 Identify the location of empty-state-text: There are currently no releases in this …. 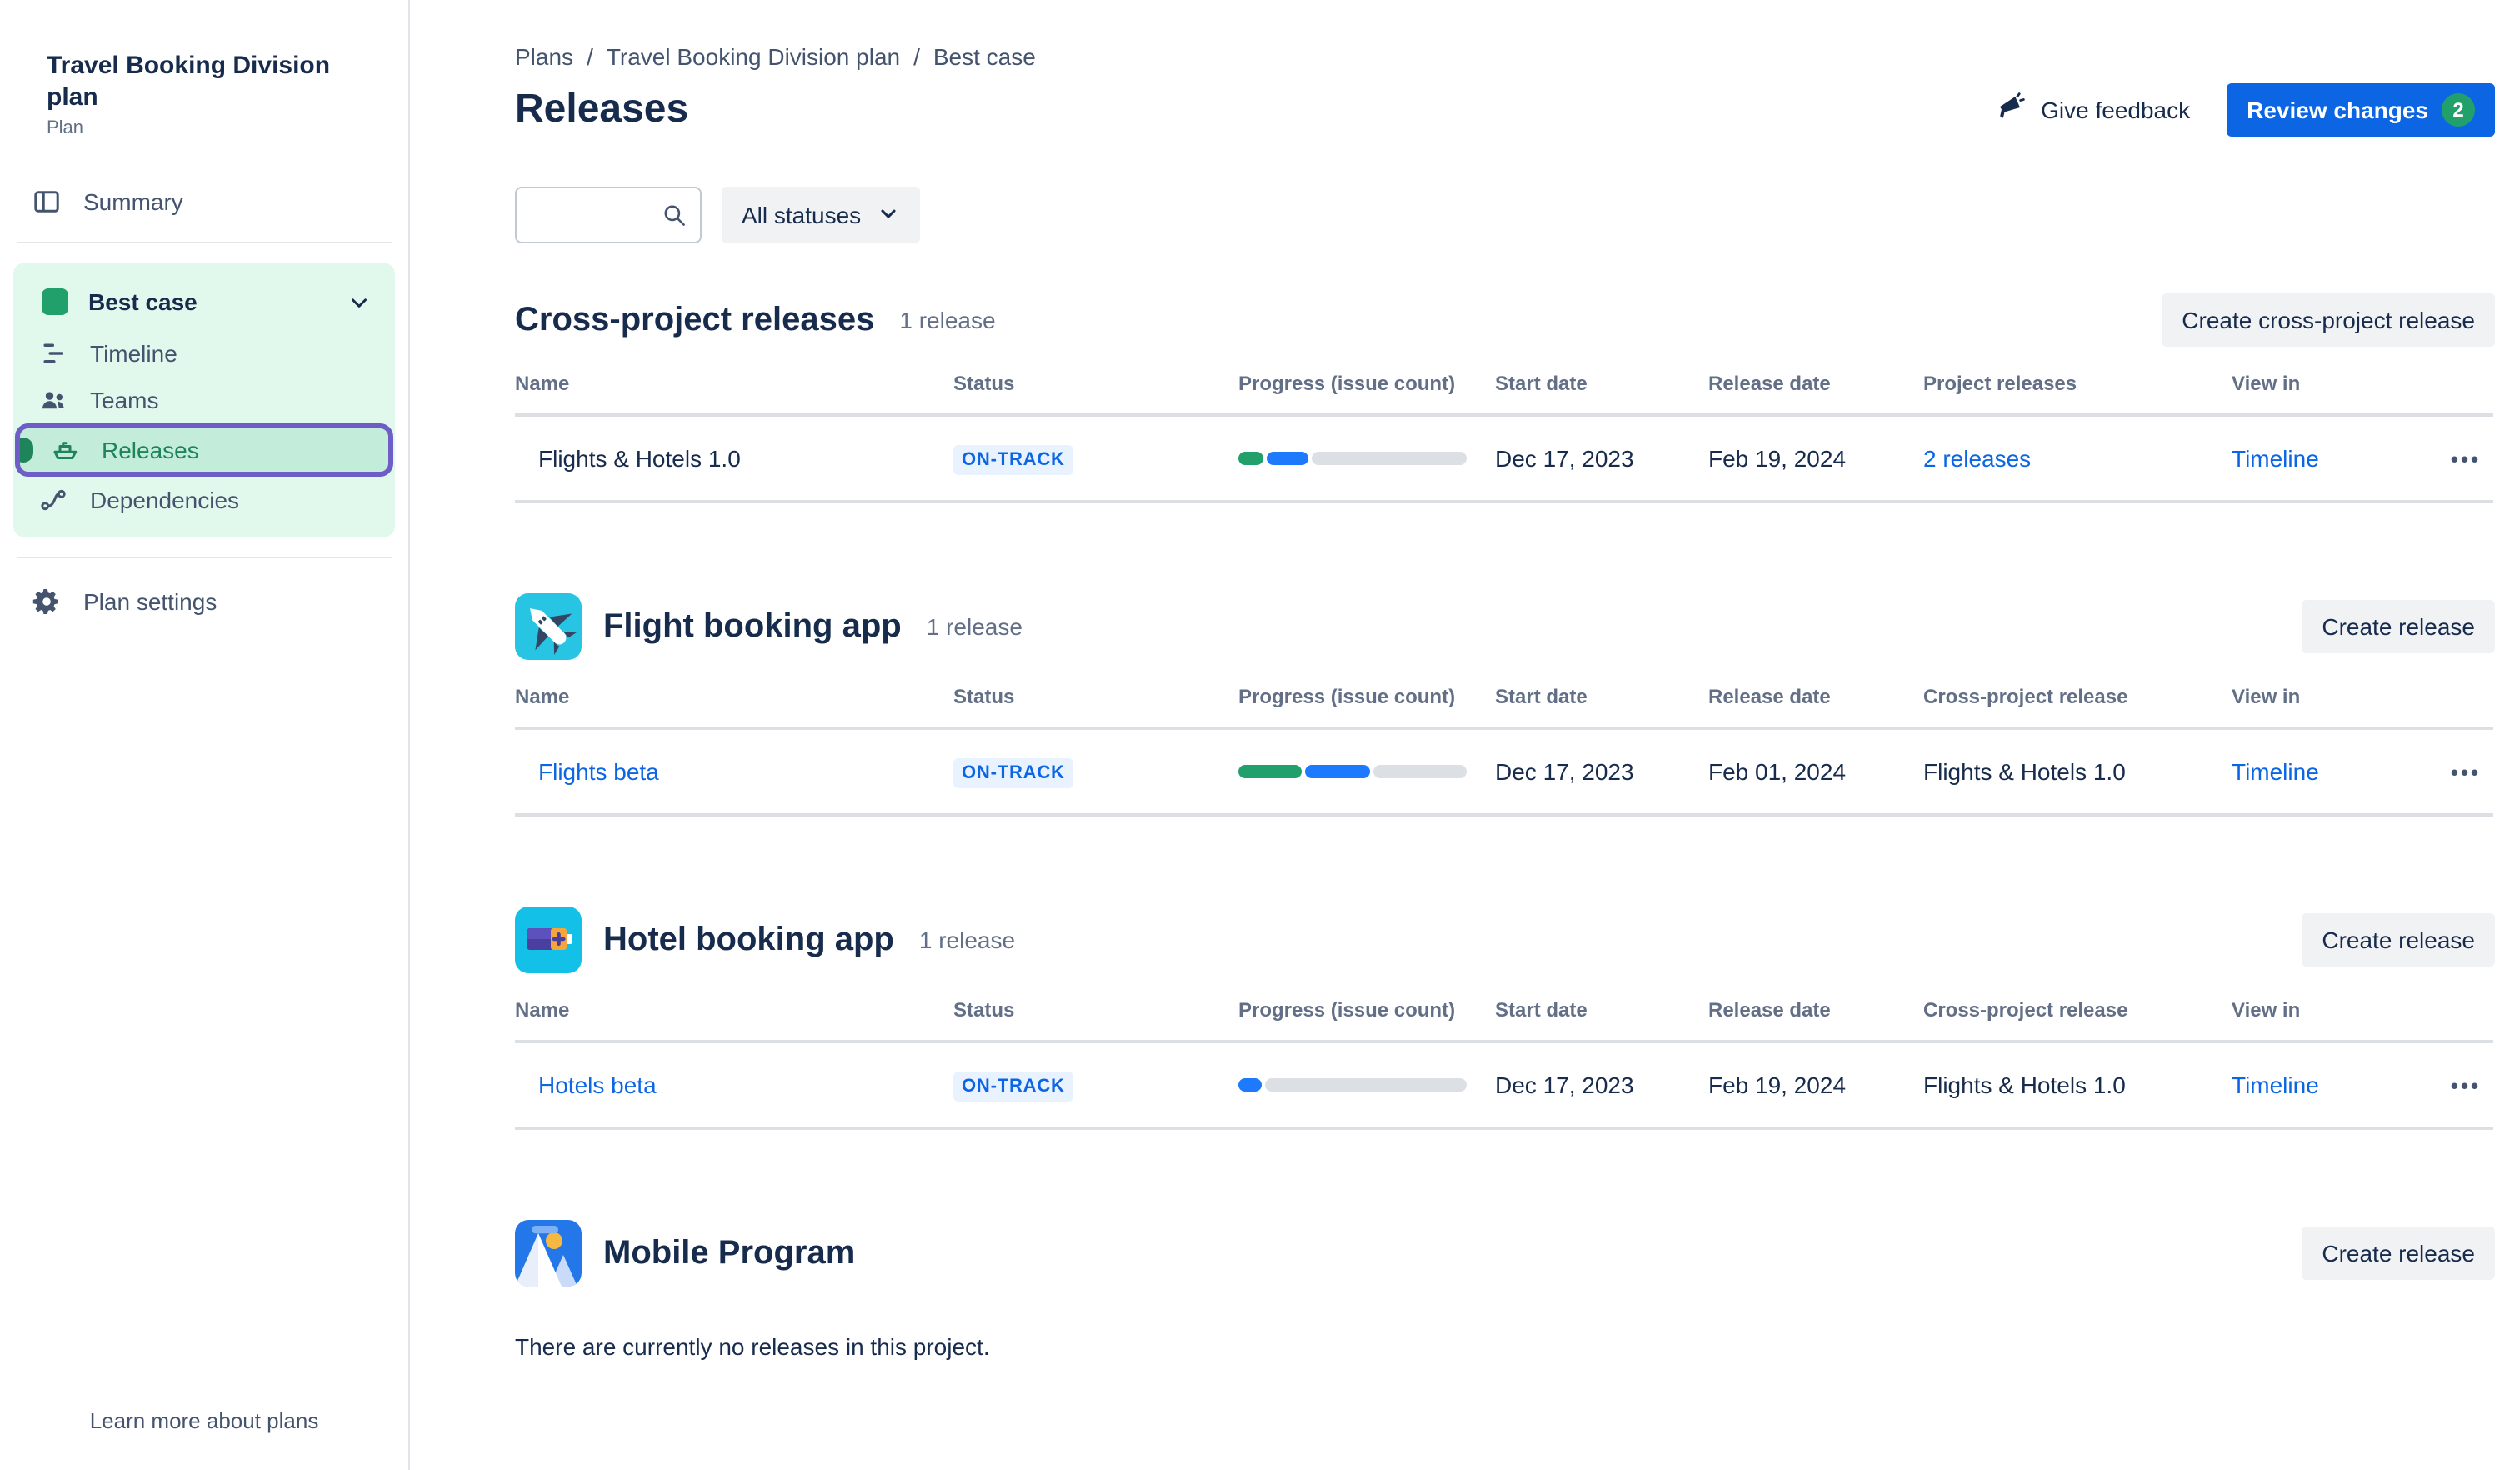
(752, 1346).